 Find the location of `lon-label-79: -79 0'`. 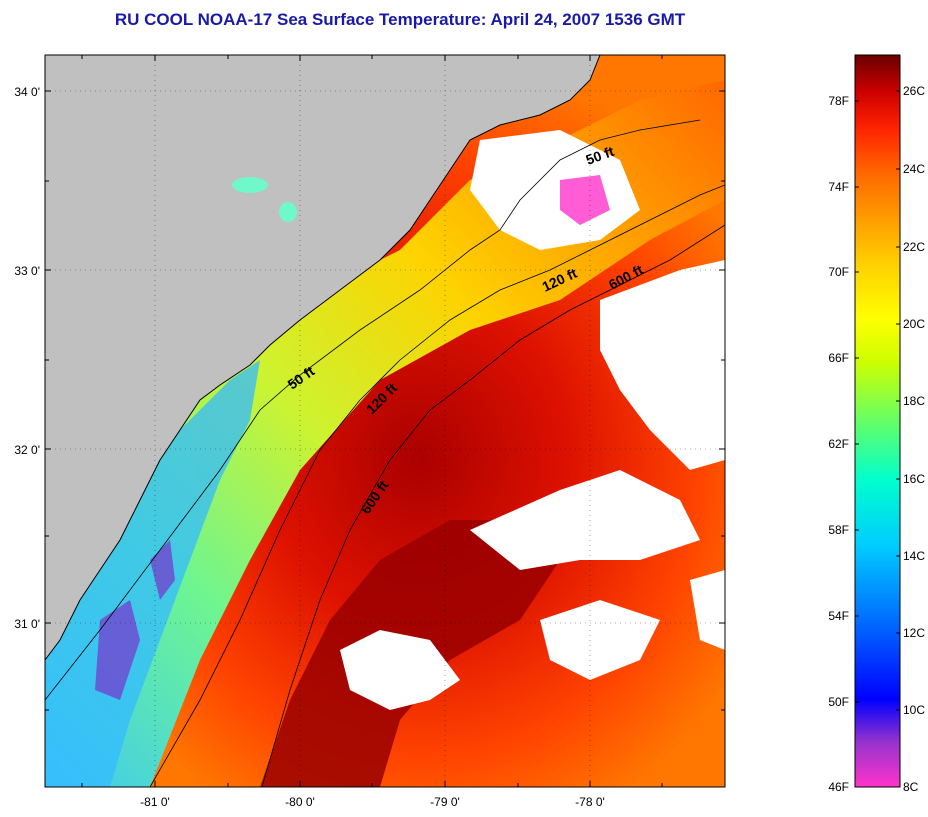

lon-label-79: -79 0' is located at coordinates (445, 802).